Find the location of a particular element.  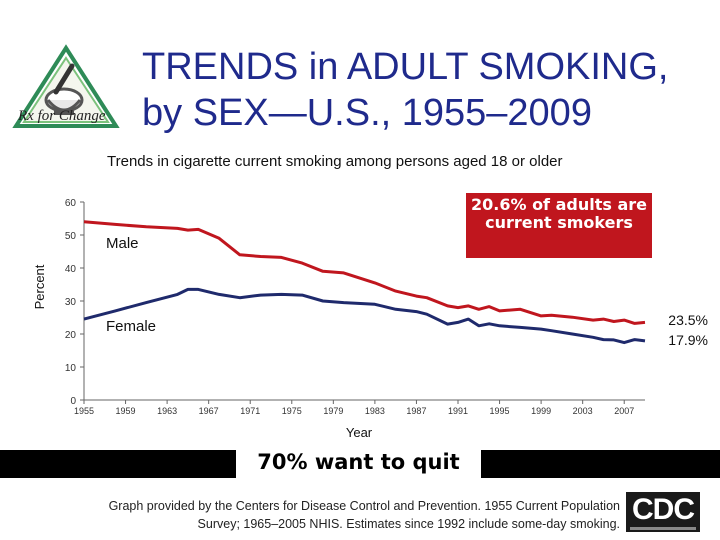

end-label-male: 23.5% is located at coordinates (688, 320).